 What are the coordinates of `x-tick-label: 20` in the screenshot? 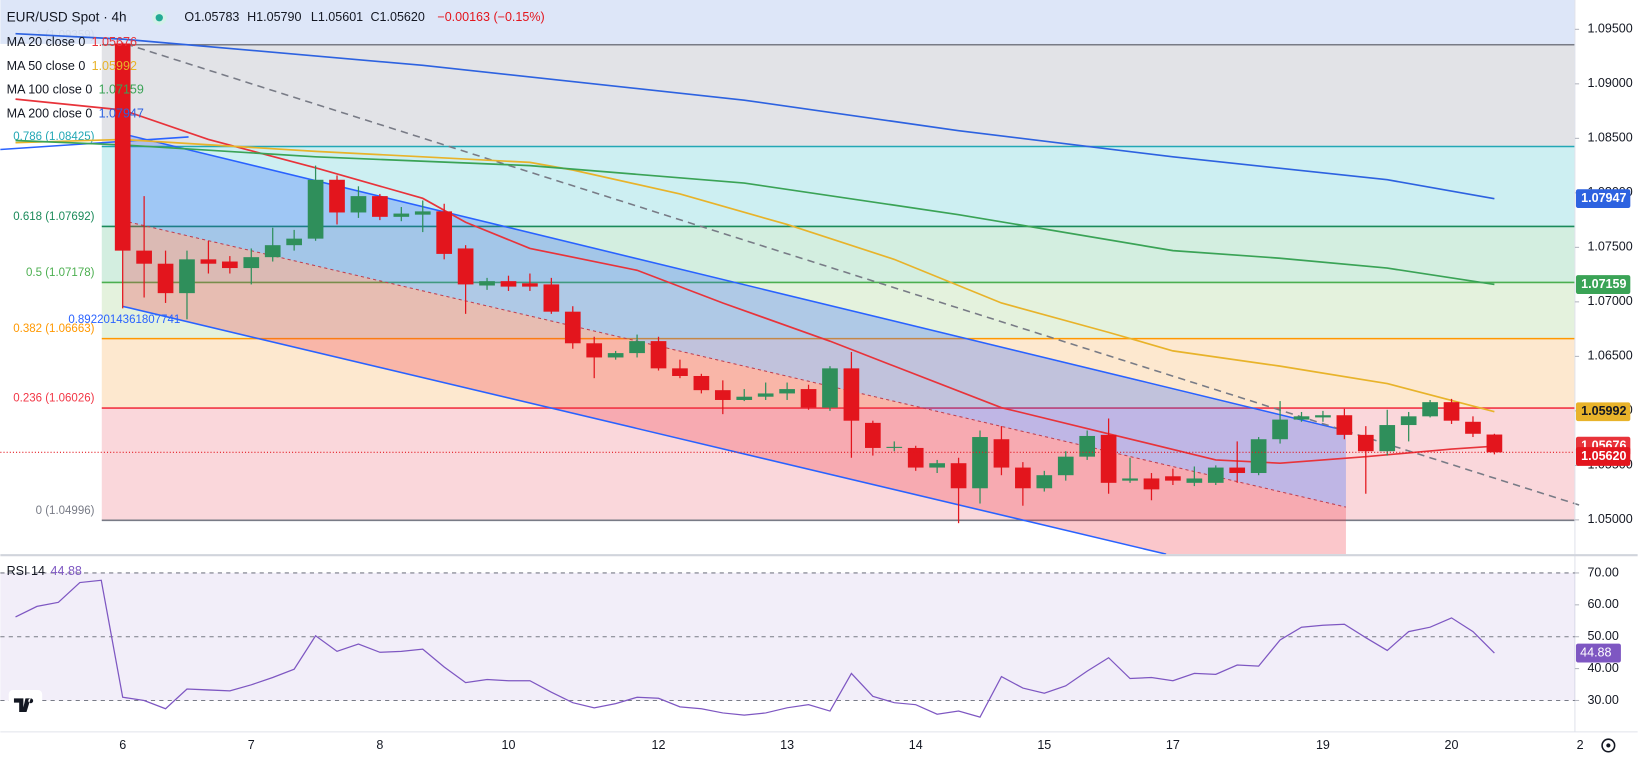 It's located at (1452, 745).